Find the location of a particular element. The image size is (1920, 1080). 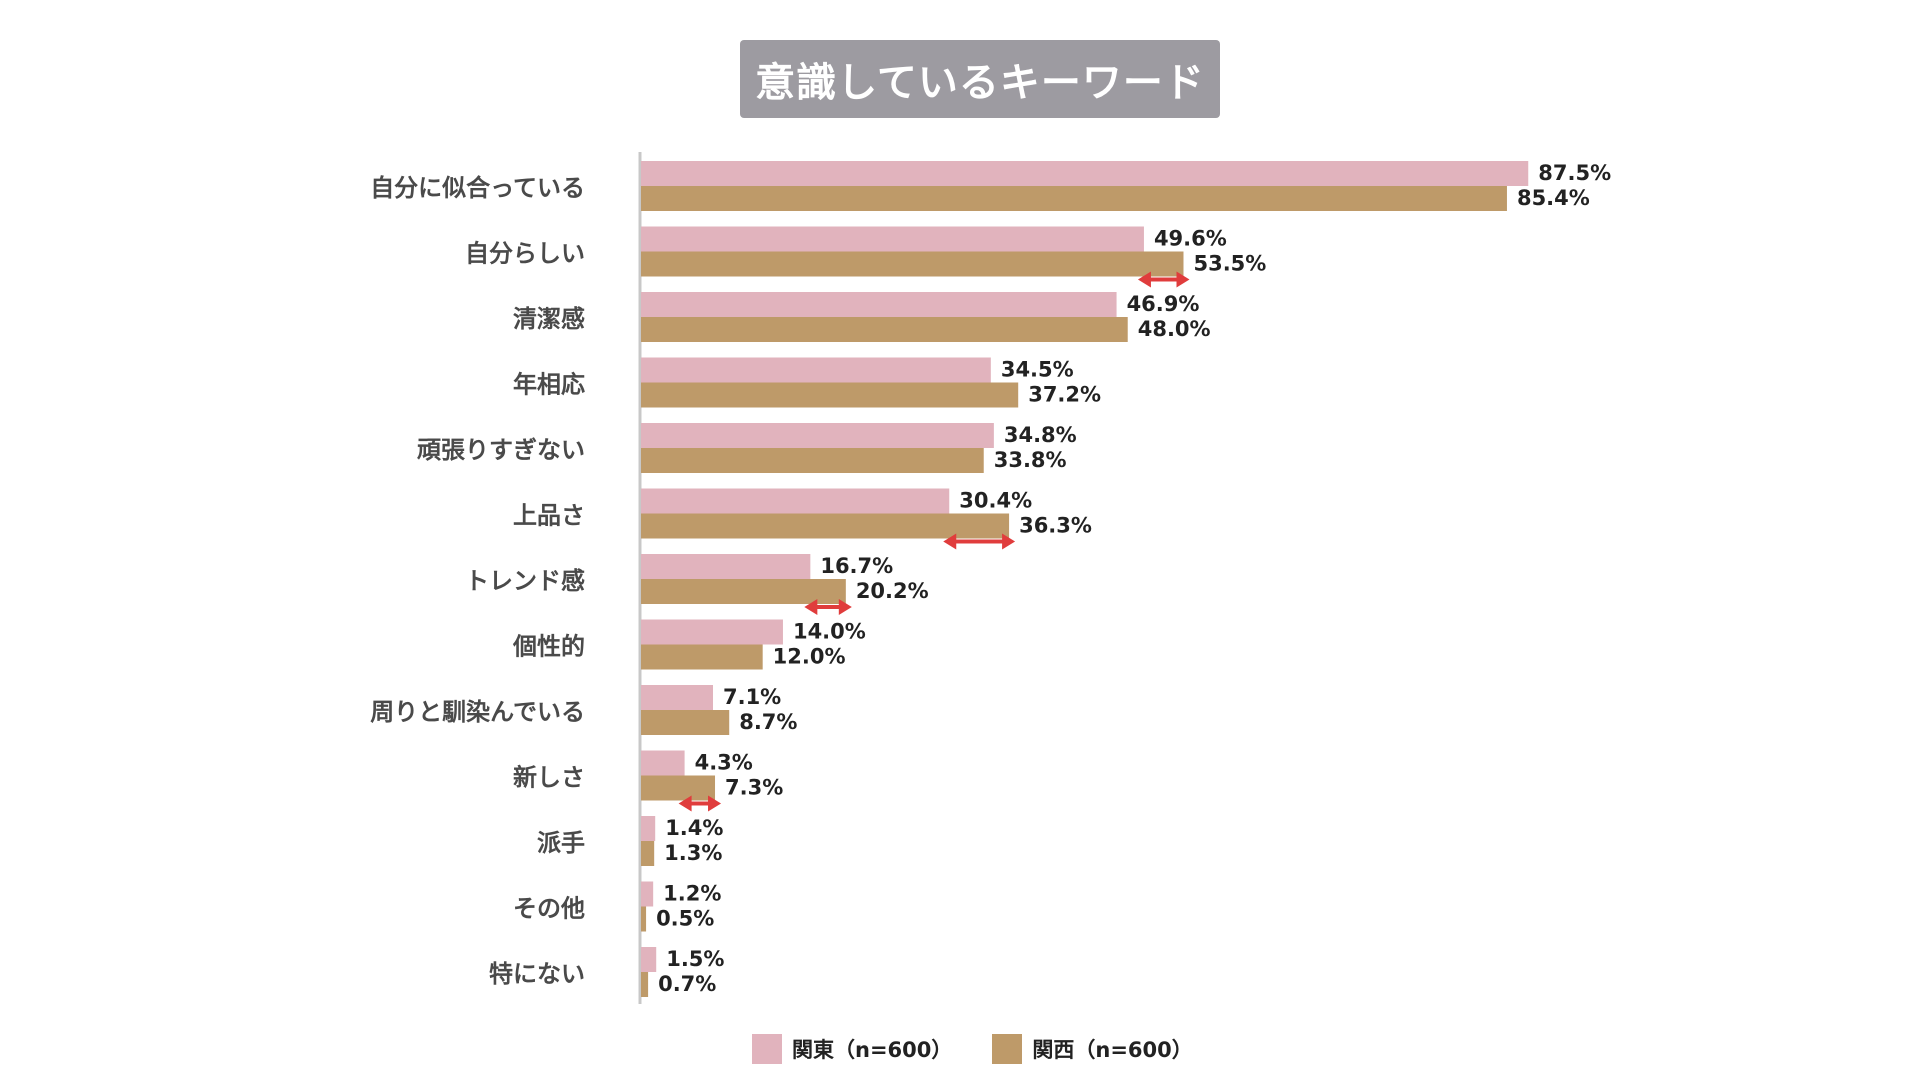

legend-item-kansai: 関西（n=600） is located at coordinates (1092, 1049).